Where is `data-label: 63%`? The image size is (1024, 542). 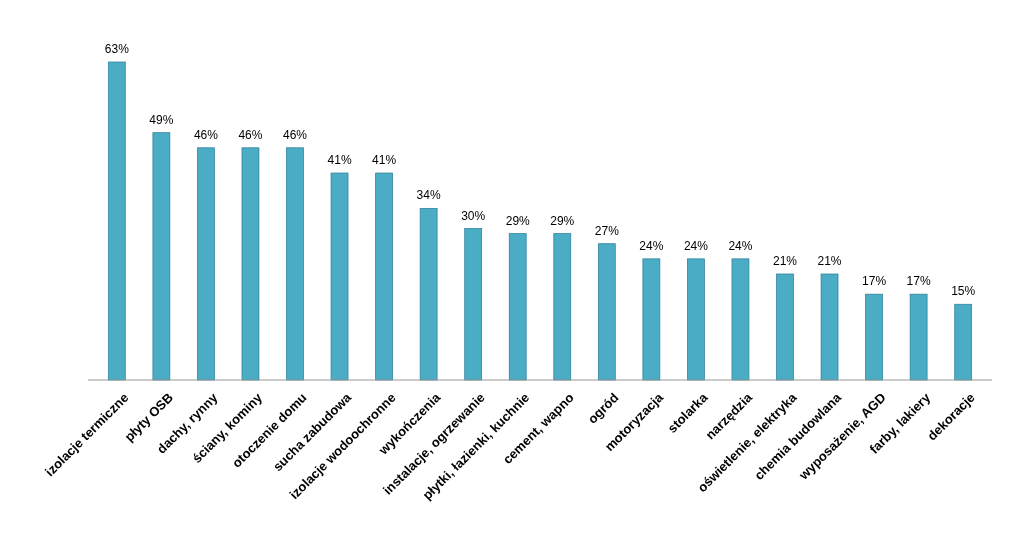
data-label: 63% is located at coordinates (117, 49).